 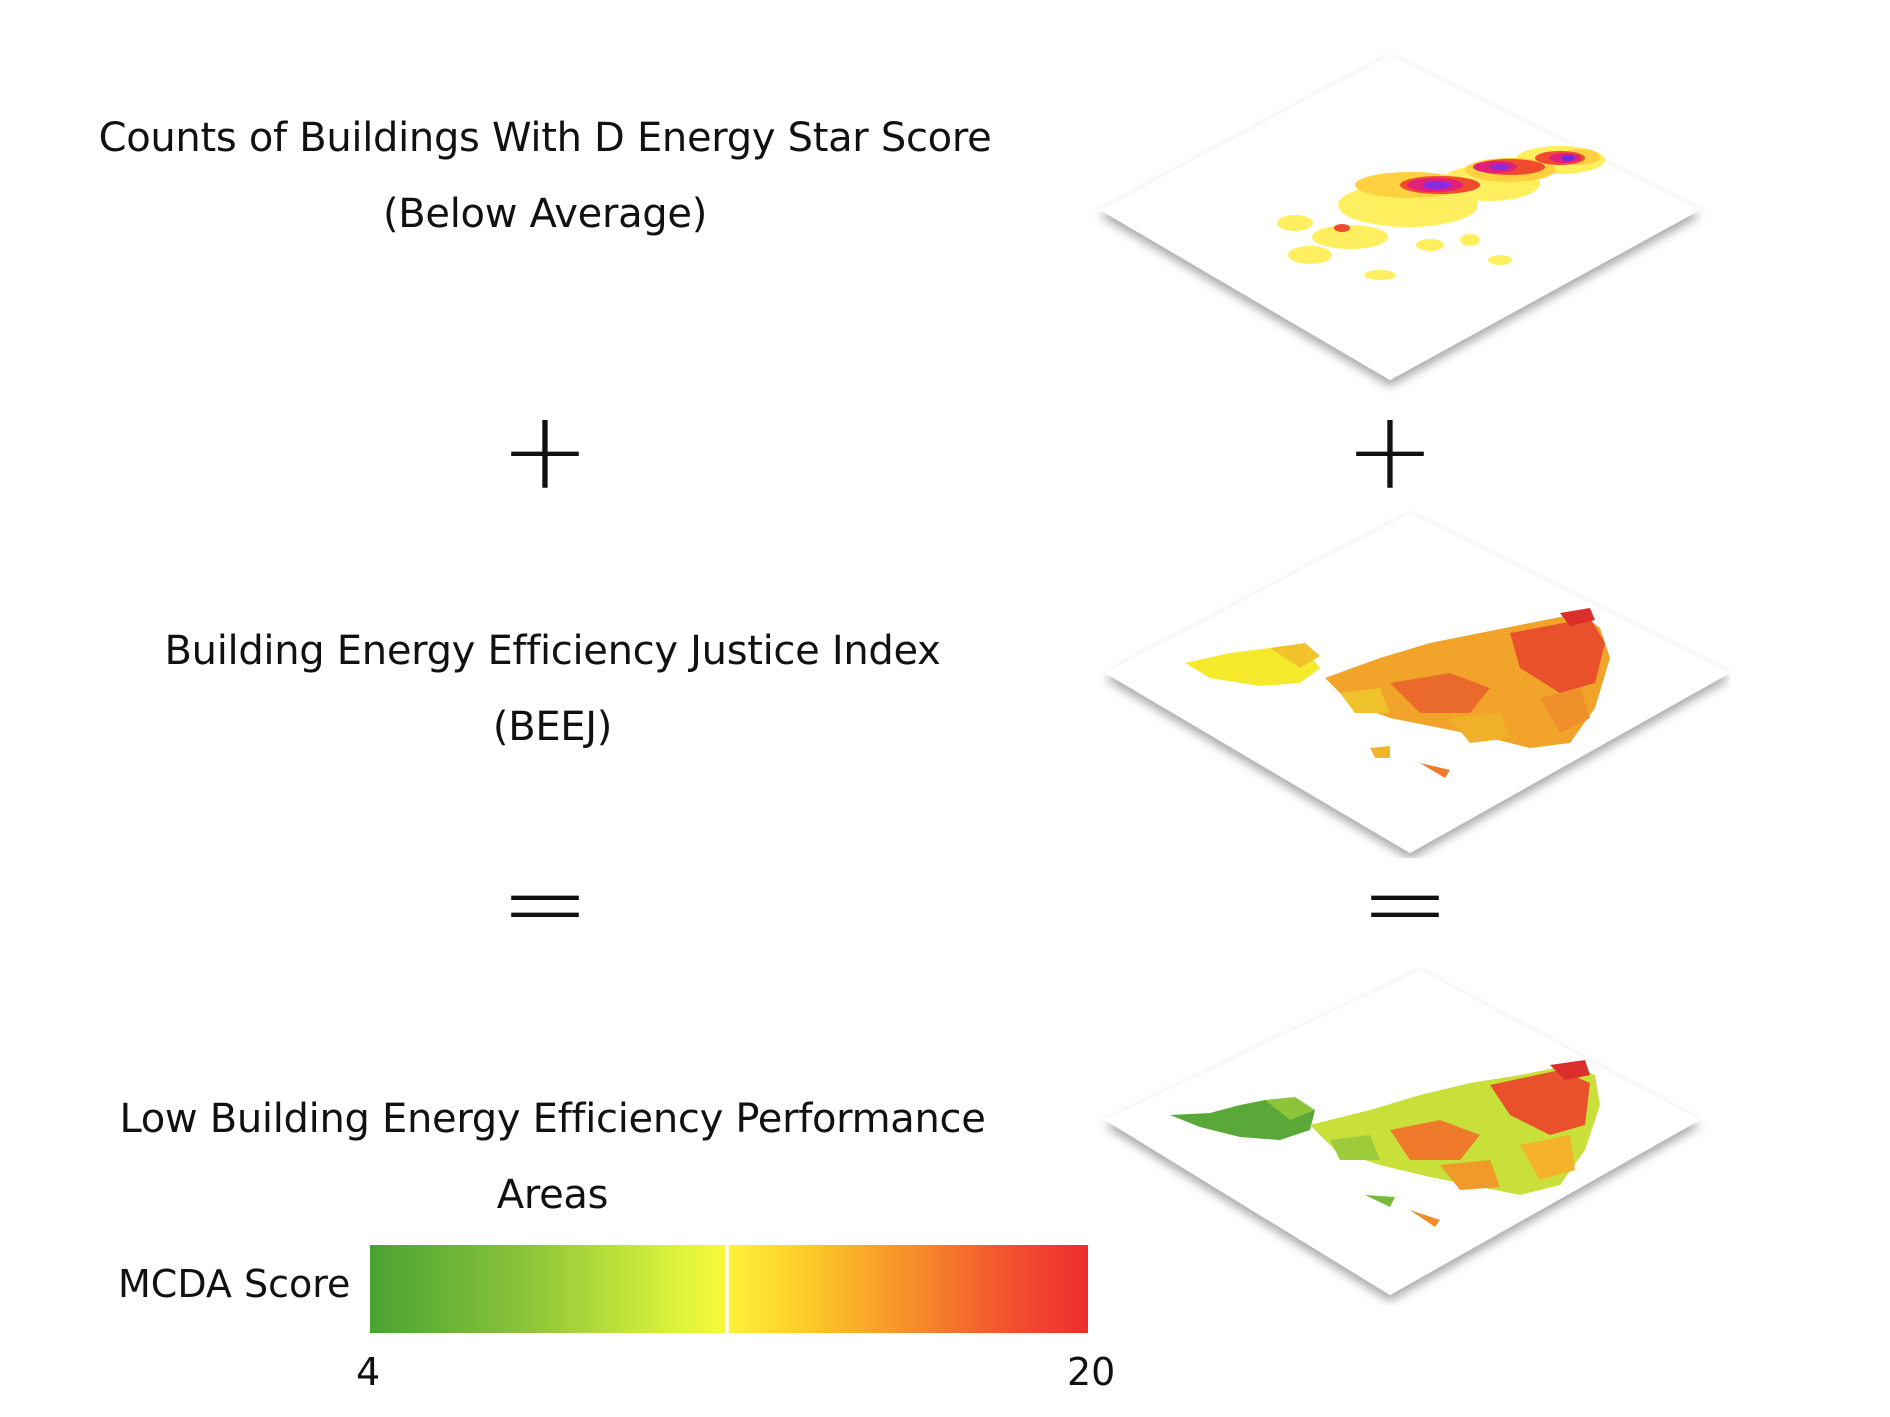 I want to click on building-counts-map-layer, so click(x=1400, y=217).